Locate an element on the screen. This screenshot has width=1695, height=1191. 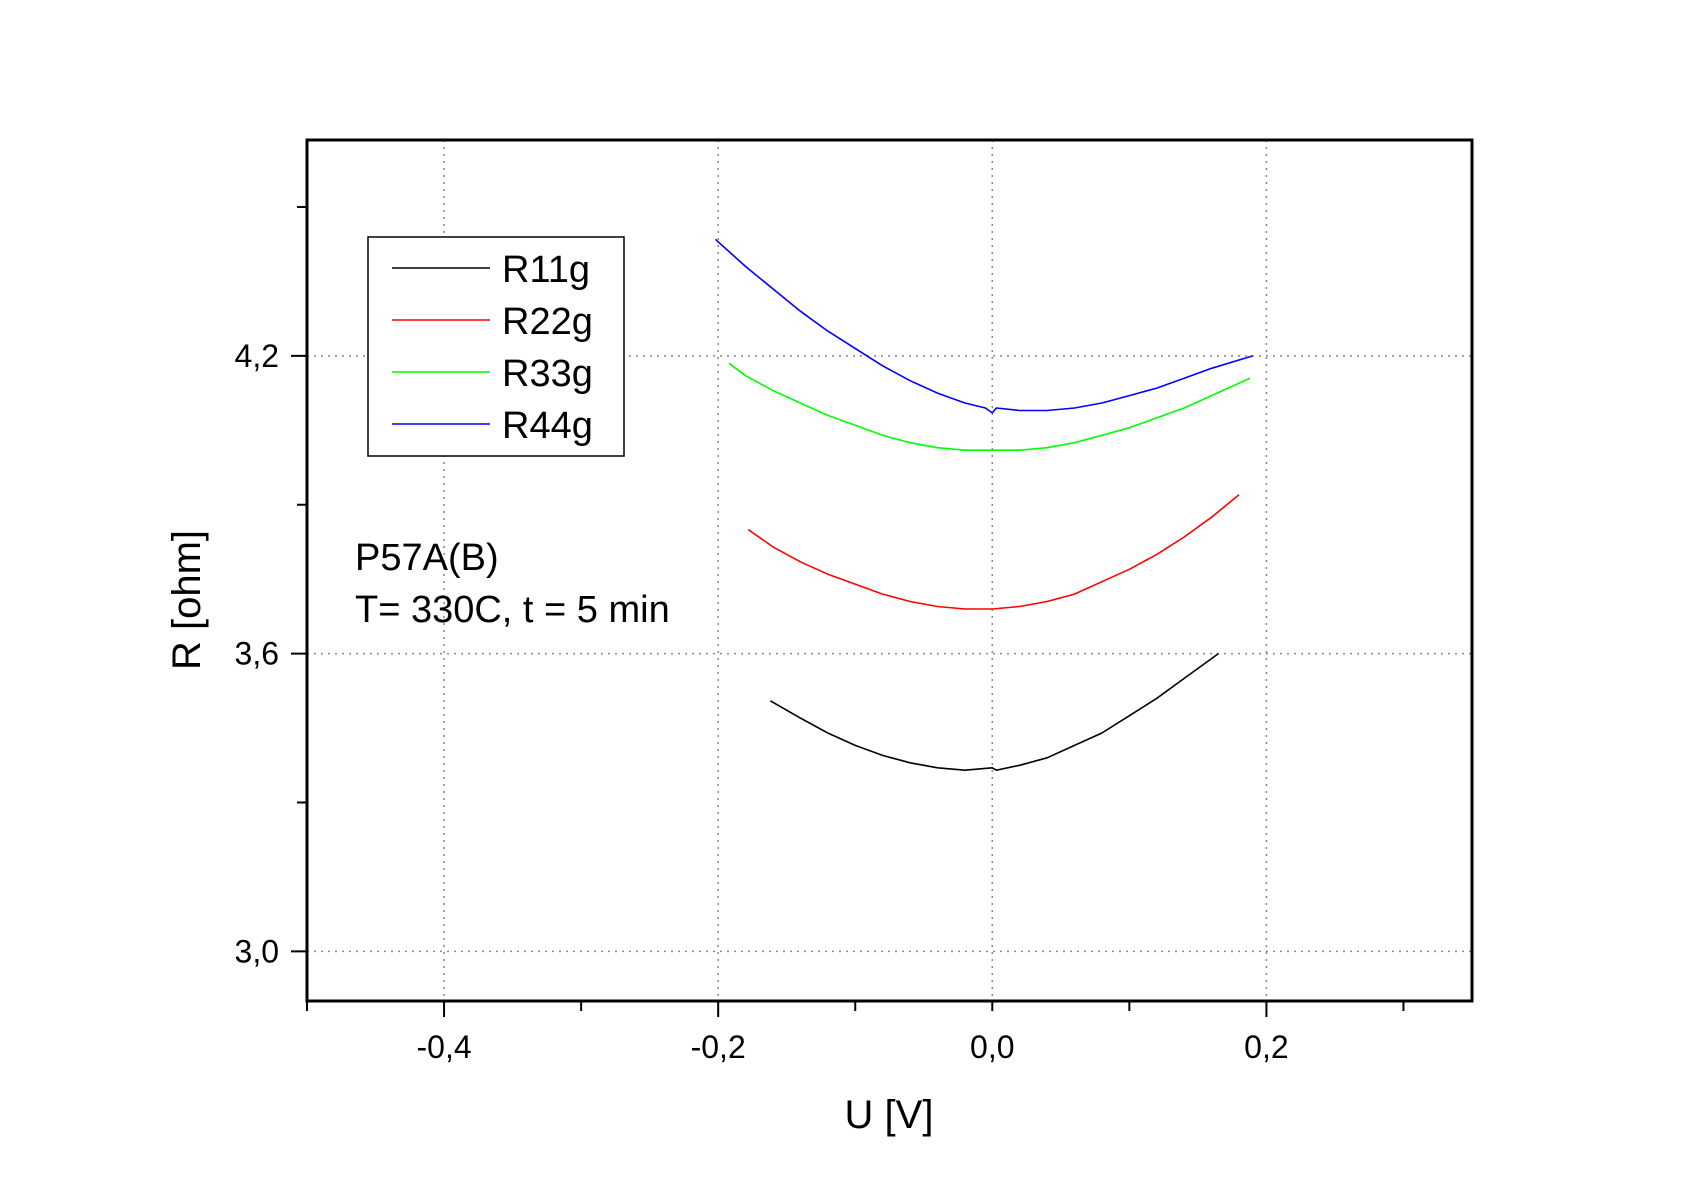
y-axis-label: R [ohm] is located at coordinates (187, 600).